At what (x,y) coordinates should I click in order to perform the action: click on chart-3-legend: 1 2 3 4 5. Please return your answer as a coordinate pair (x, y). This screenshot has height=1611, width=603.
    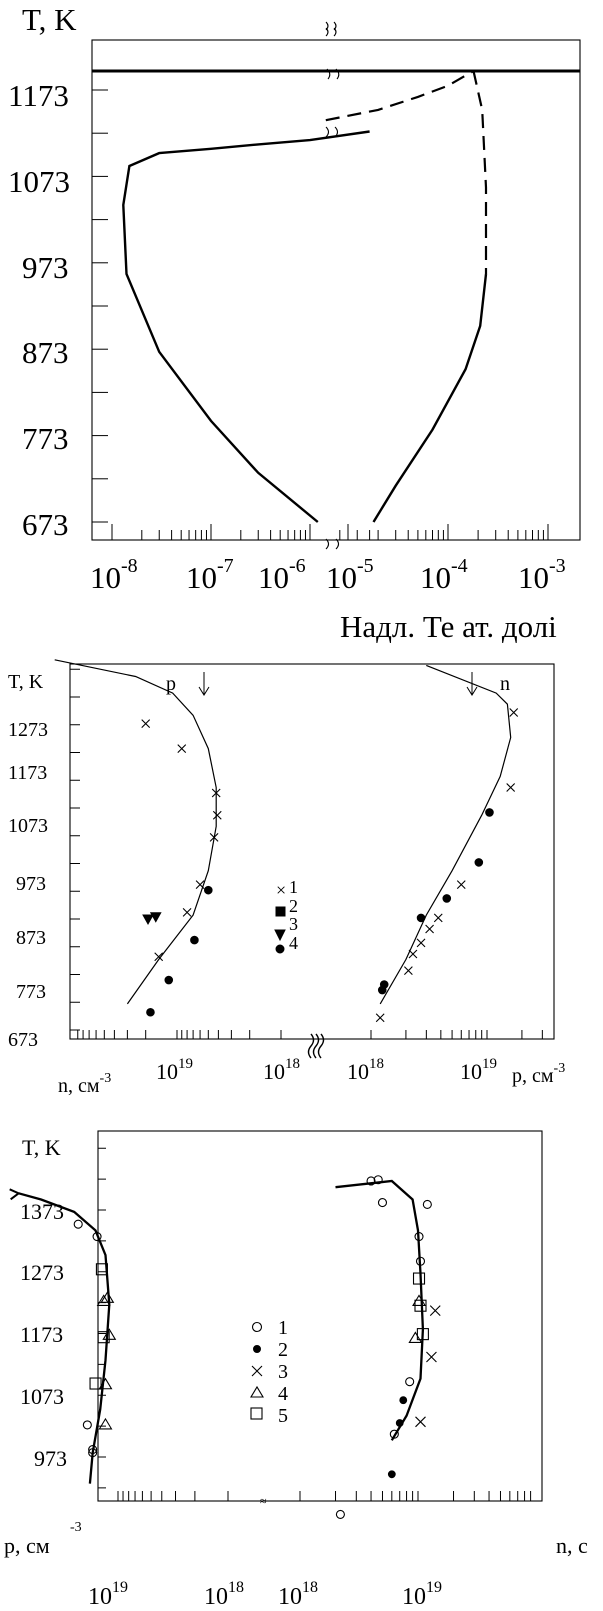
    Looking at the image, I should click on (269, 1372).